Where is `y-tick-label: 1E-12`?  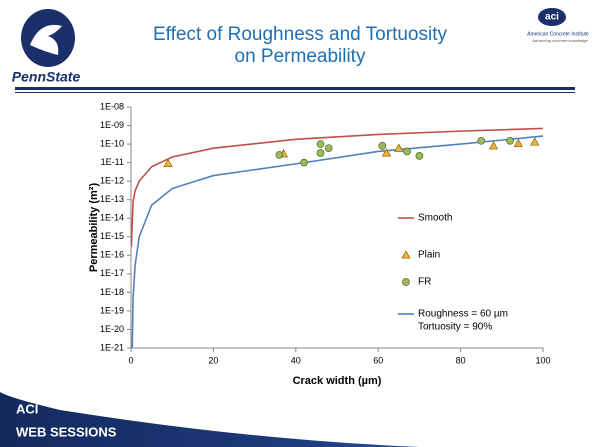 y-tick-label: 1E-12 is located at coordinates (112, 181).